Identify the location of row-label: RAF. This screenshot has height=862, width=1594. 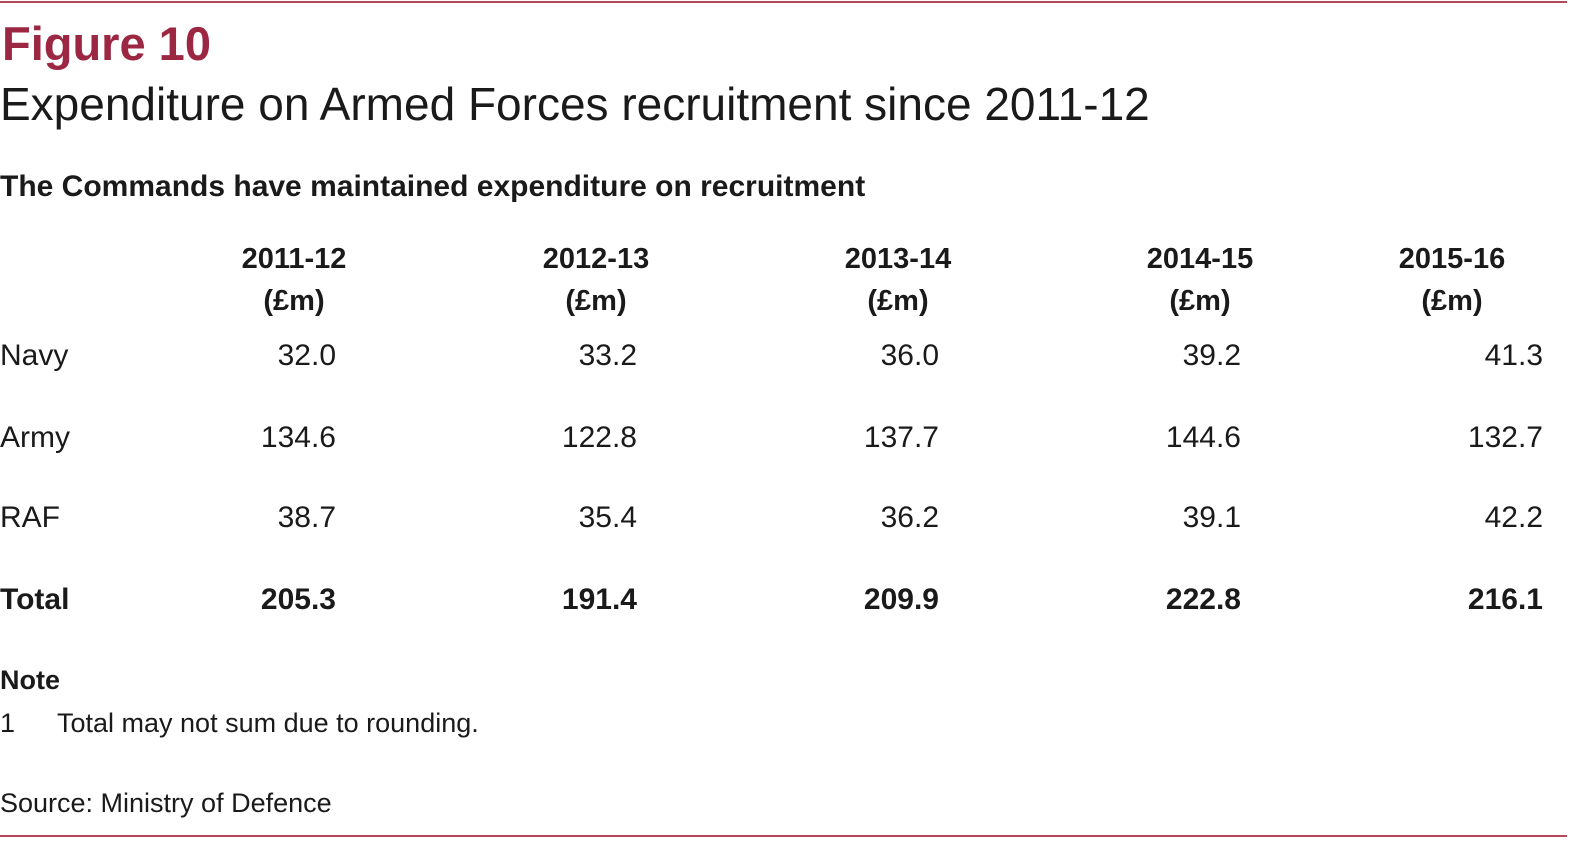
(30, 517).